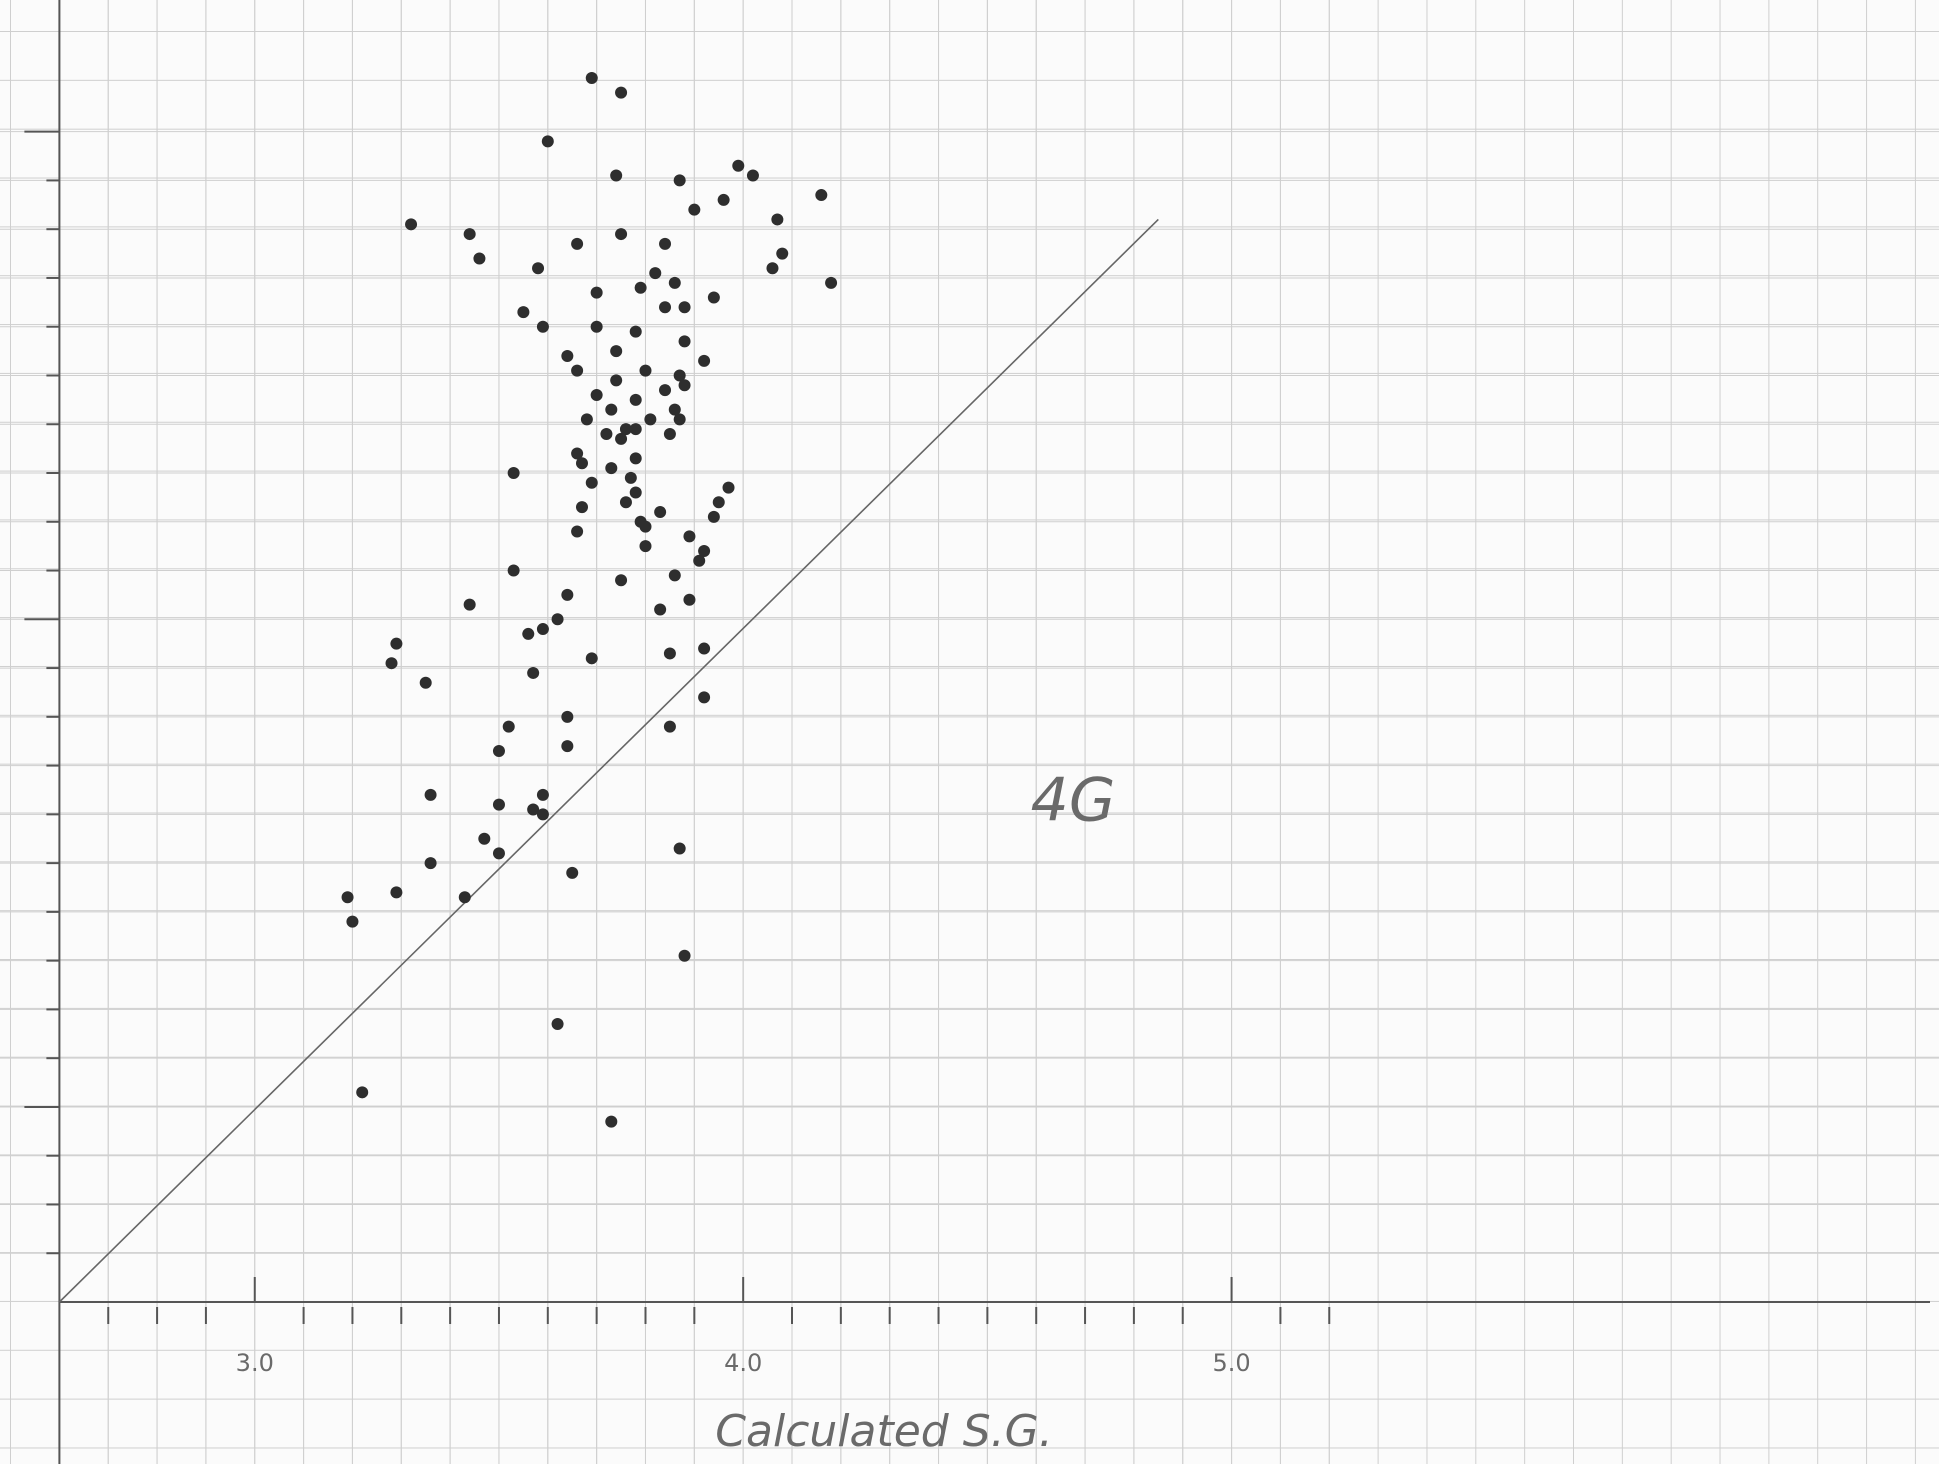 This screenshot has height=1464, width=1939. I want to click on x-tick-label: 4.0, so click(743, 1363).